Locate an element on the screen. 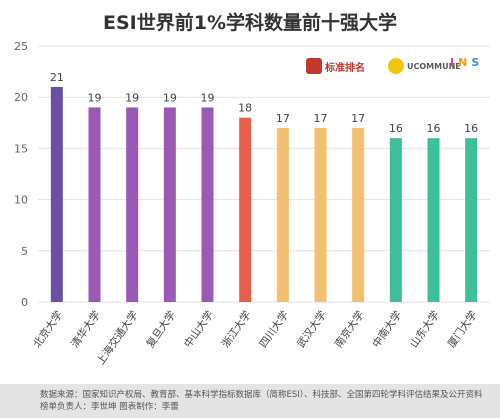  y-tick-label: 15 is located at coordinates (21, 148).